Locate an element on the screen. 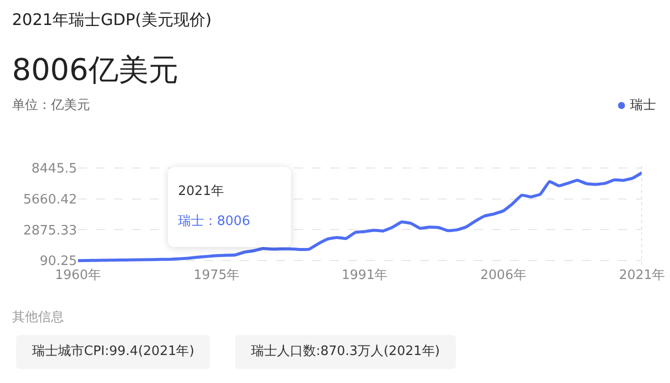 This screenshot has width=670, height=383. y-tick-label: 5660.42 is located at coordinates (50, 200).